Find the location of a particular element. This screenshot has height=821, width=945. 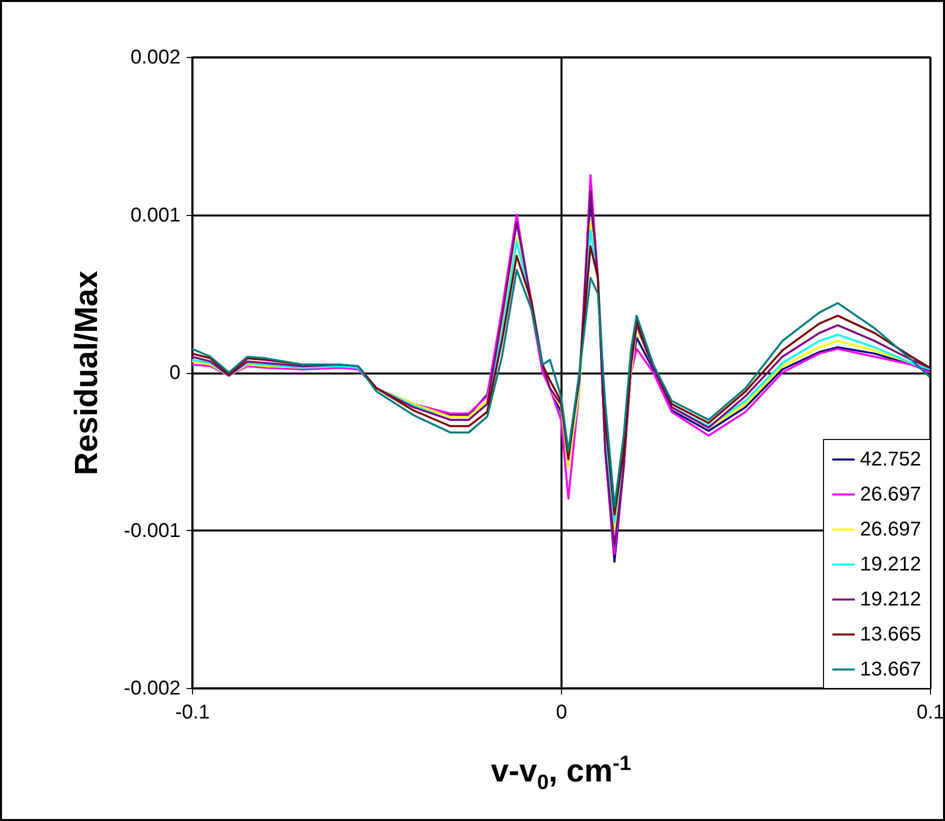

legend-label: 13.667 is located at coordinates (891, 669).